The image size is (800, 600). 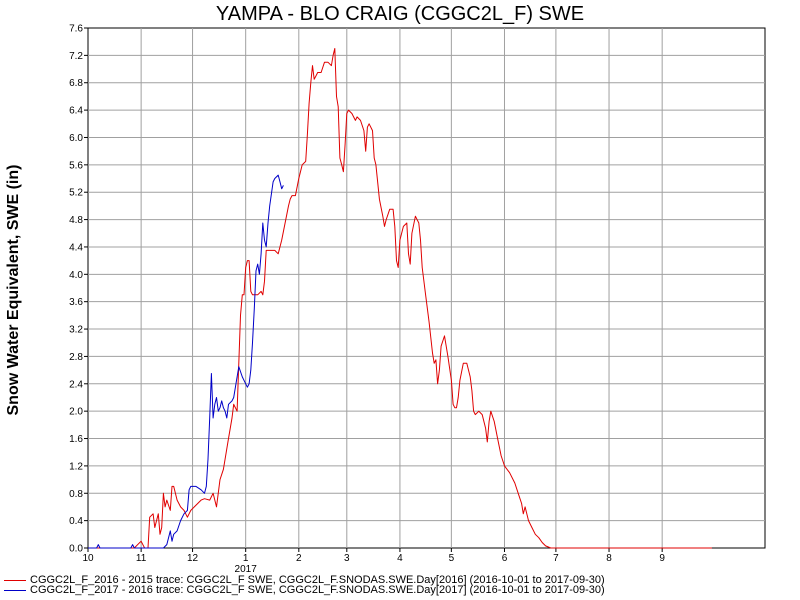 I want to click on y-tick-label: 6.0, so click(x=76, y=138).